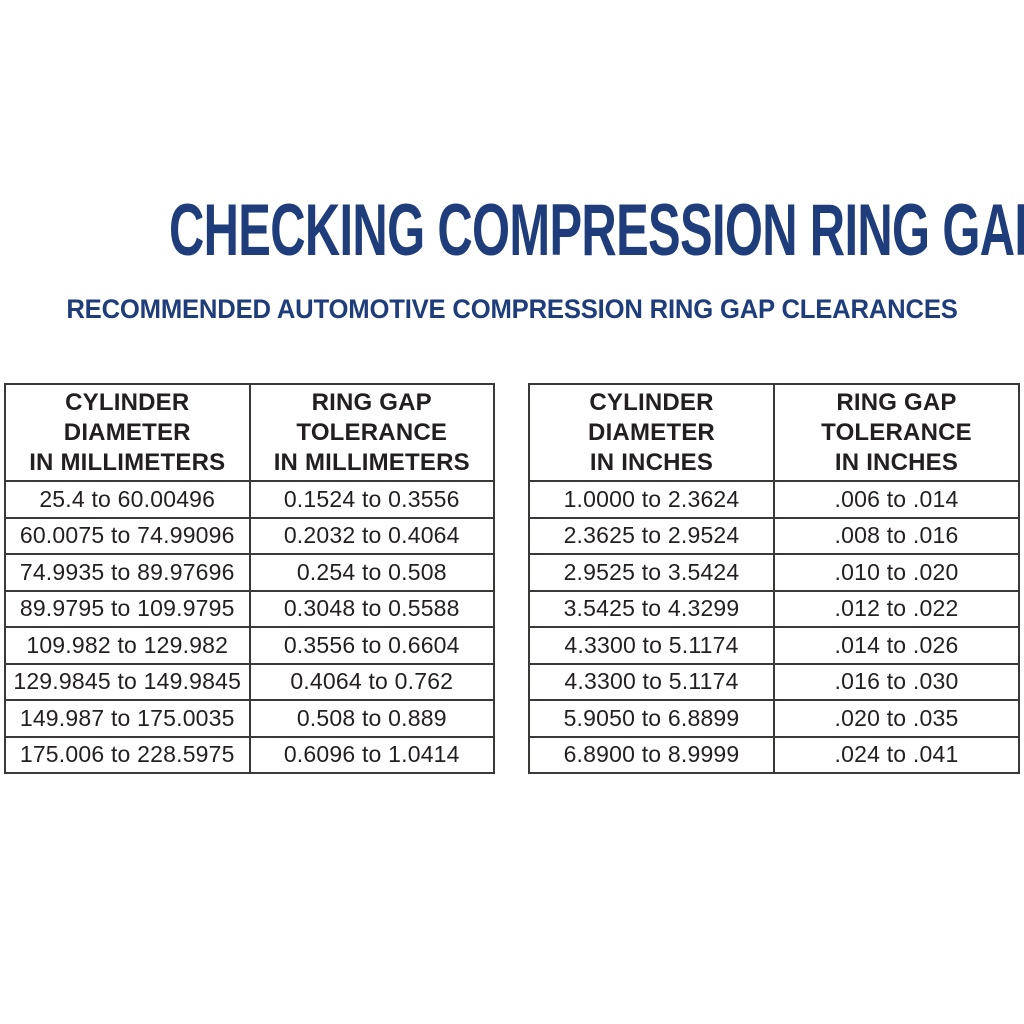 The width and height of the screenshot is (1024, 1024). Describe the element at coordinates (651, 499) in the screenshot. I see `table-cell: 1.0000 to 2.3624` at that location.